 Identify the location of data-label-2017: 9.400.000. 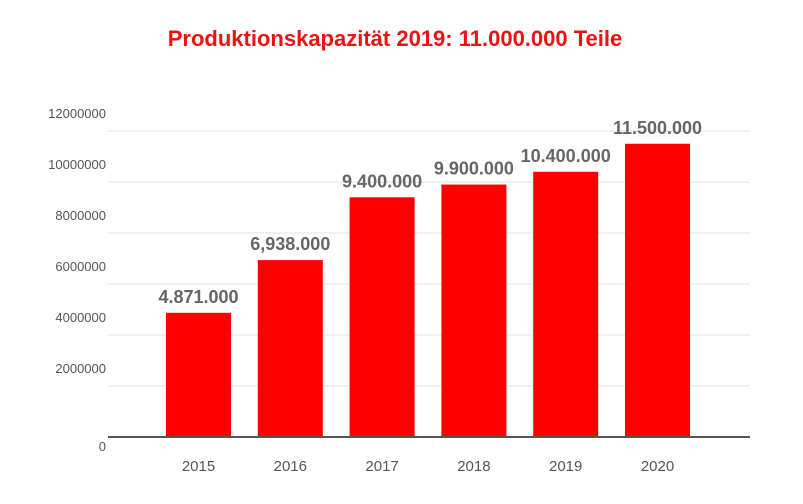
(382, 181).